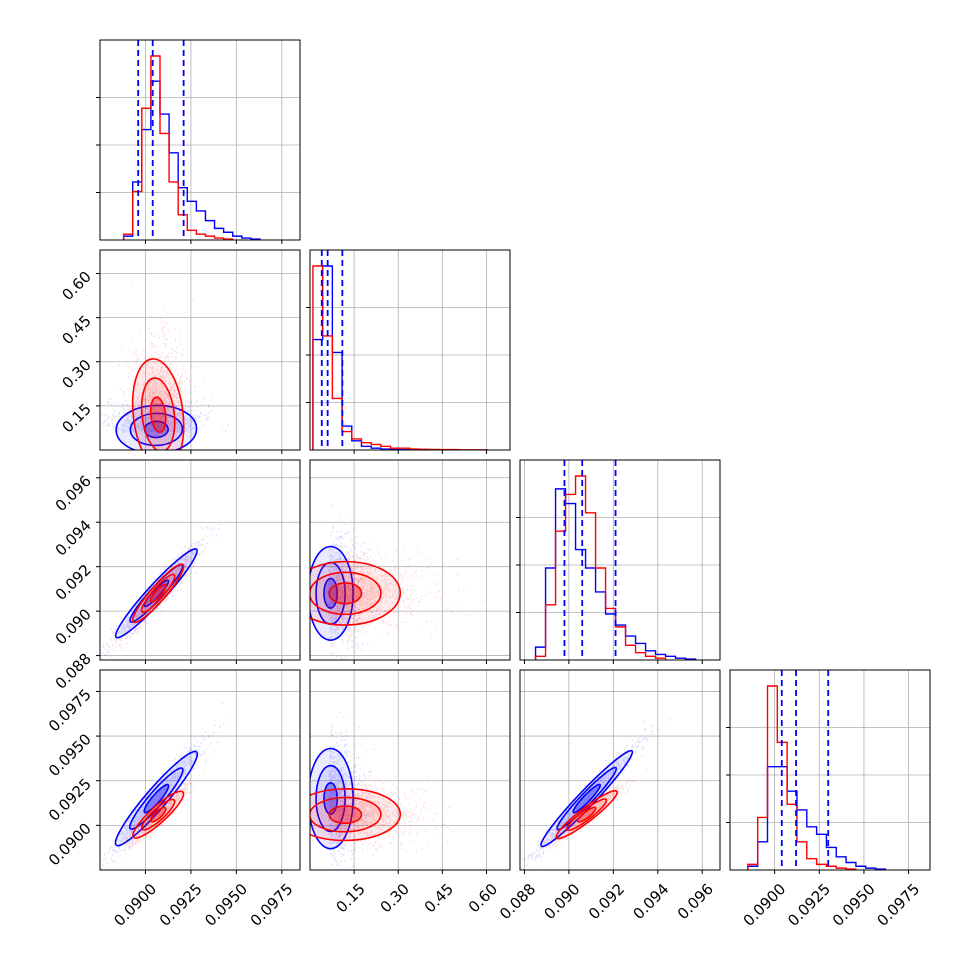 Image resolution: width=970 pixels, height=970 pixels. I want to click on panel-3-2: 0.088 0.090 0.092 0.094 0.096, so click(608, 796).